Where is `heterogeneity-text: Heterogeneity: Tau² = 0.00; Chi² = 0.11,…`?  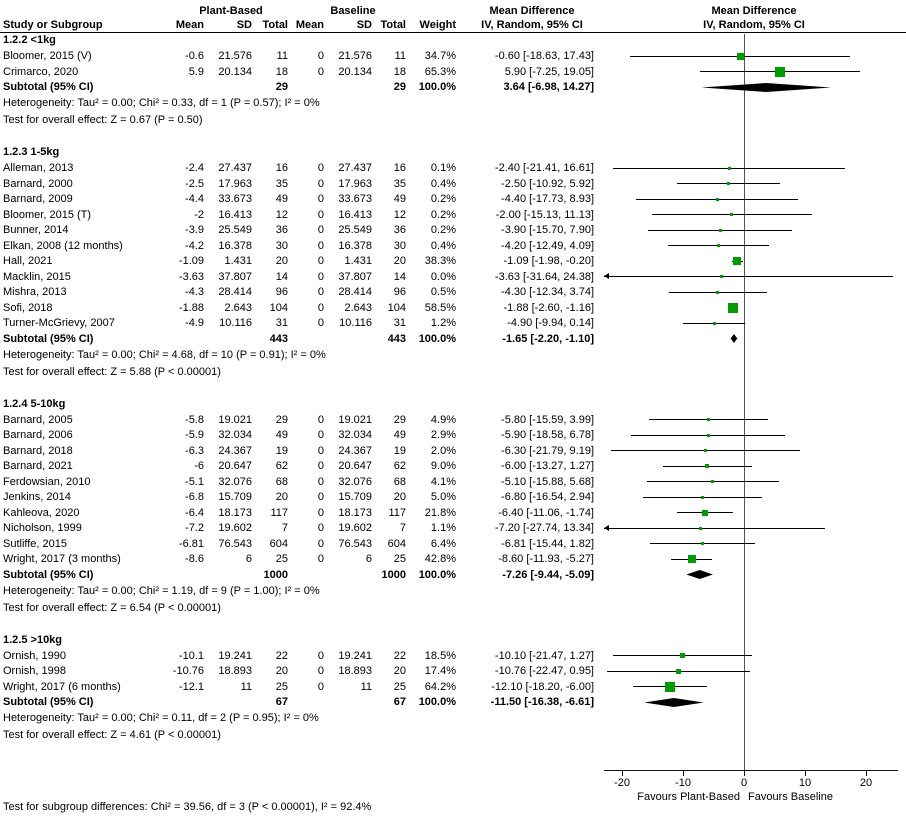 heterogeneity-text: Heterogeneity: Tau² = 0.00; Chi² = 0.11,… is located at coordinates (161, 718).